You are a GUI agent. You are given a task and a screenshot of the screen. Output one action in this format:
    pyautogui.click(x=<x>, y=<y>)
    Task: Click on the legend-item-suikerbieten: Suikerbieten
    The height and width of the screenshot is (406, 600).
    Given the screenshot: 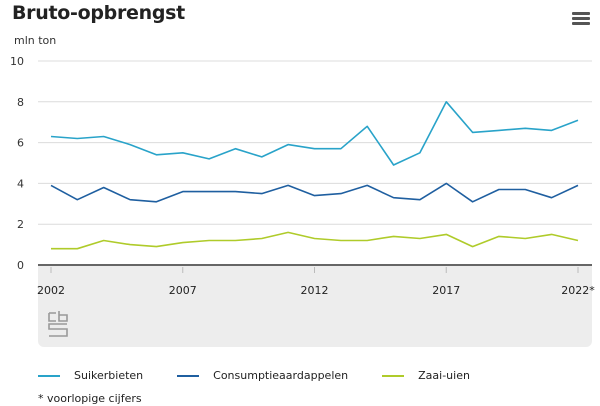 What is the action you would take?
    pyautogui.click(x=90, y=375)
    